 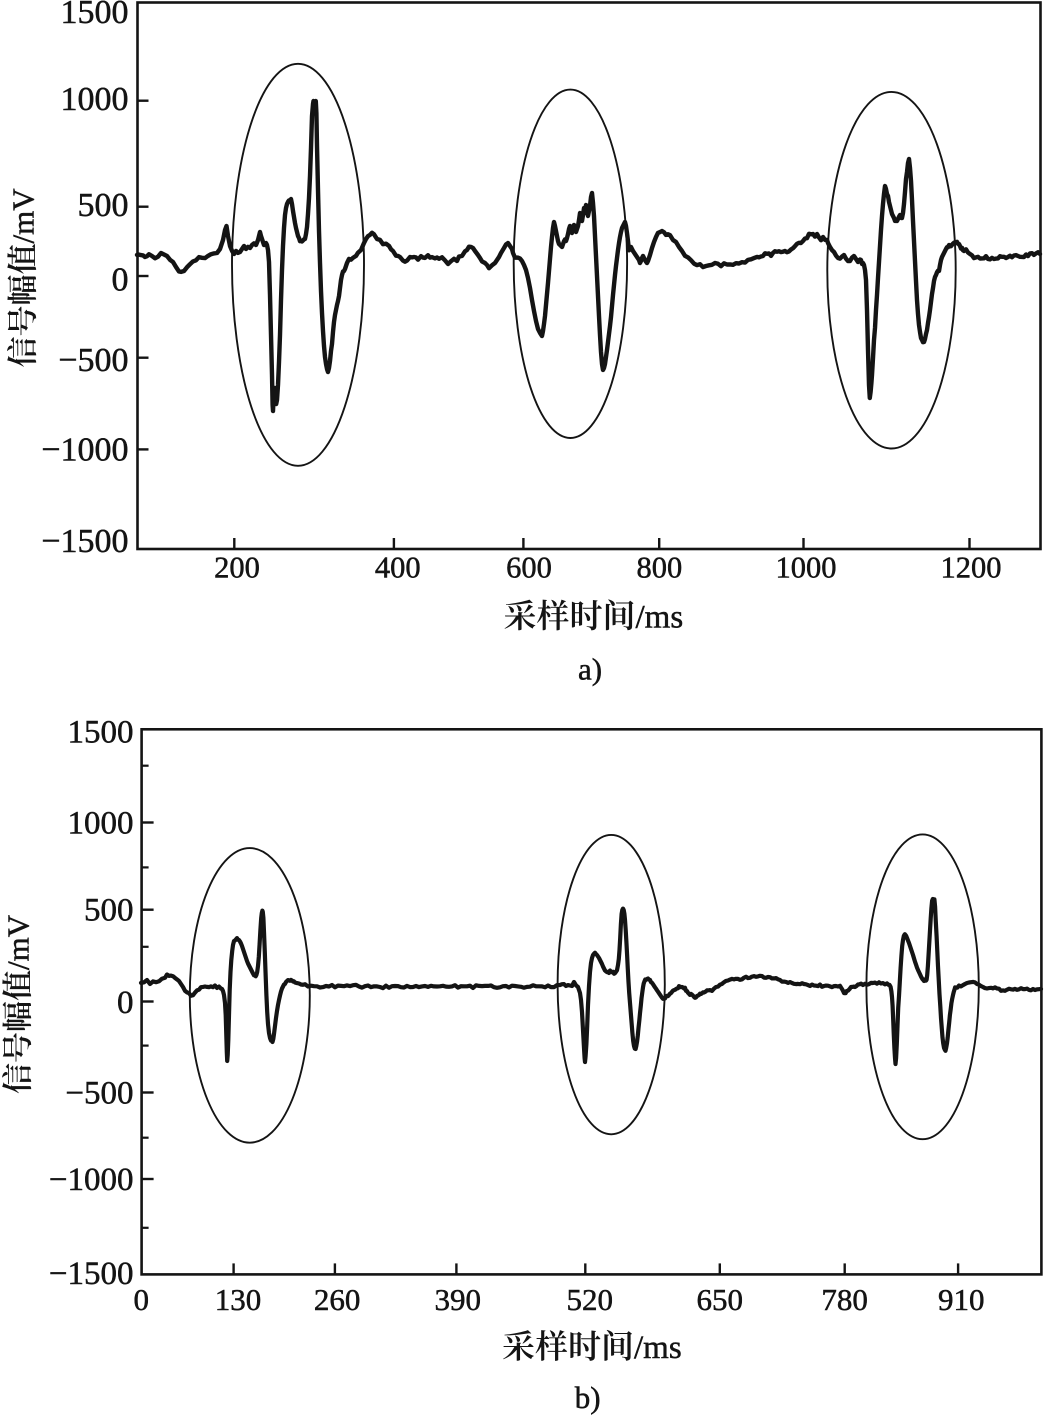 What do you see at coordinates (720, 1299) in the screenshot?
I see `svg-text: 650` at bounding box center [720, 1299].